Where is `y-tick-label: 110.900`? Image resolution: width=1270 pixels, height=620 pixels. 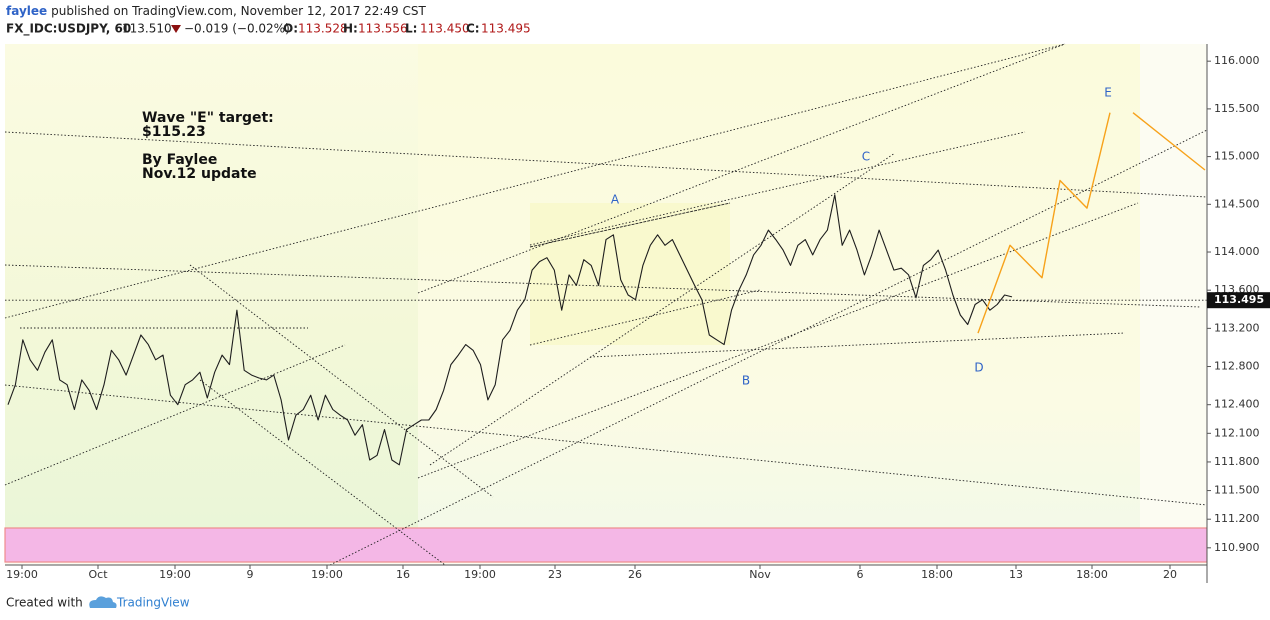
y-tick-label: 110.900 is located at coordinates (1237, 547).